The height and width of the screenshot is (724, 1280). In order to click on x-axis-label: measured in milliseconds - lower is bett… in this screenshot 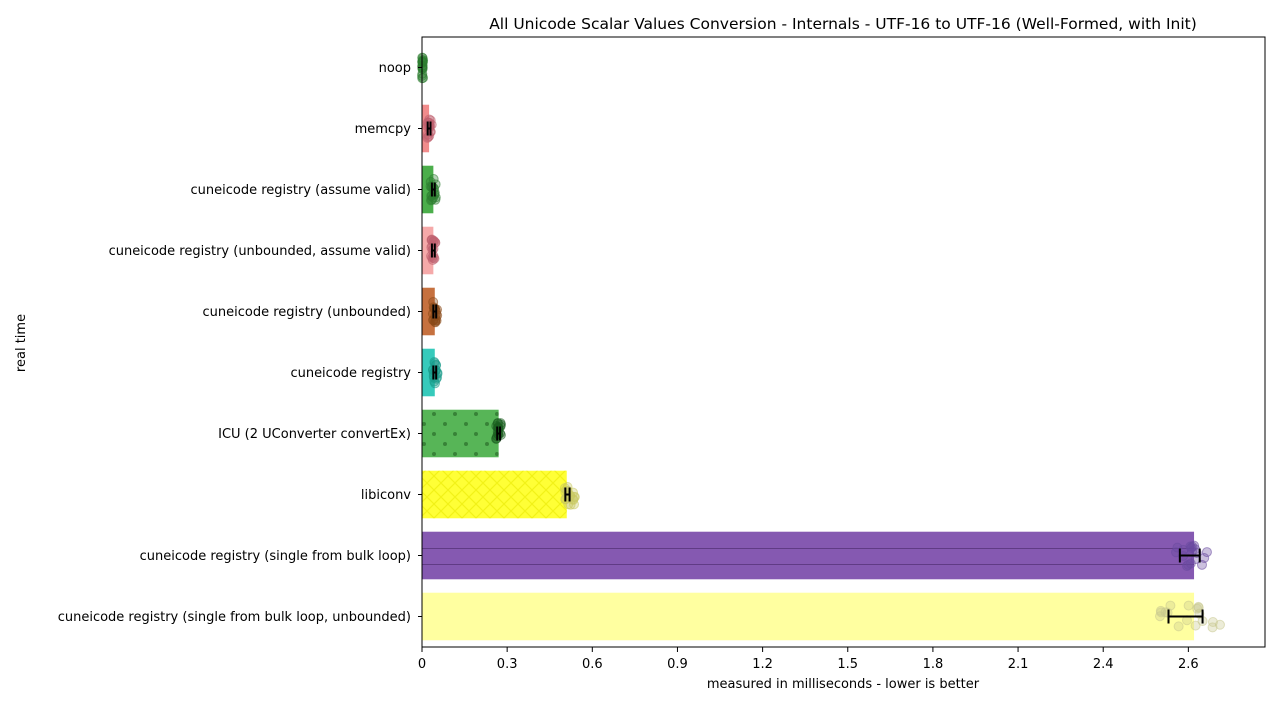, I will do `click(843, 684)`.